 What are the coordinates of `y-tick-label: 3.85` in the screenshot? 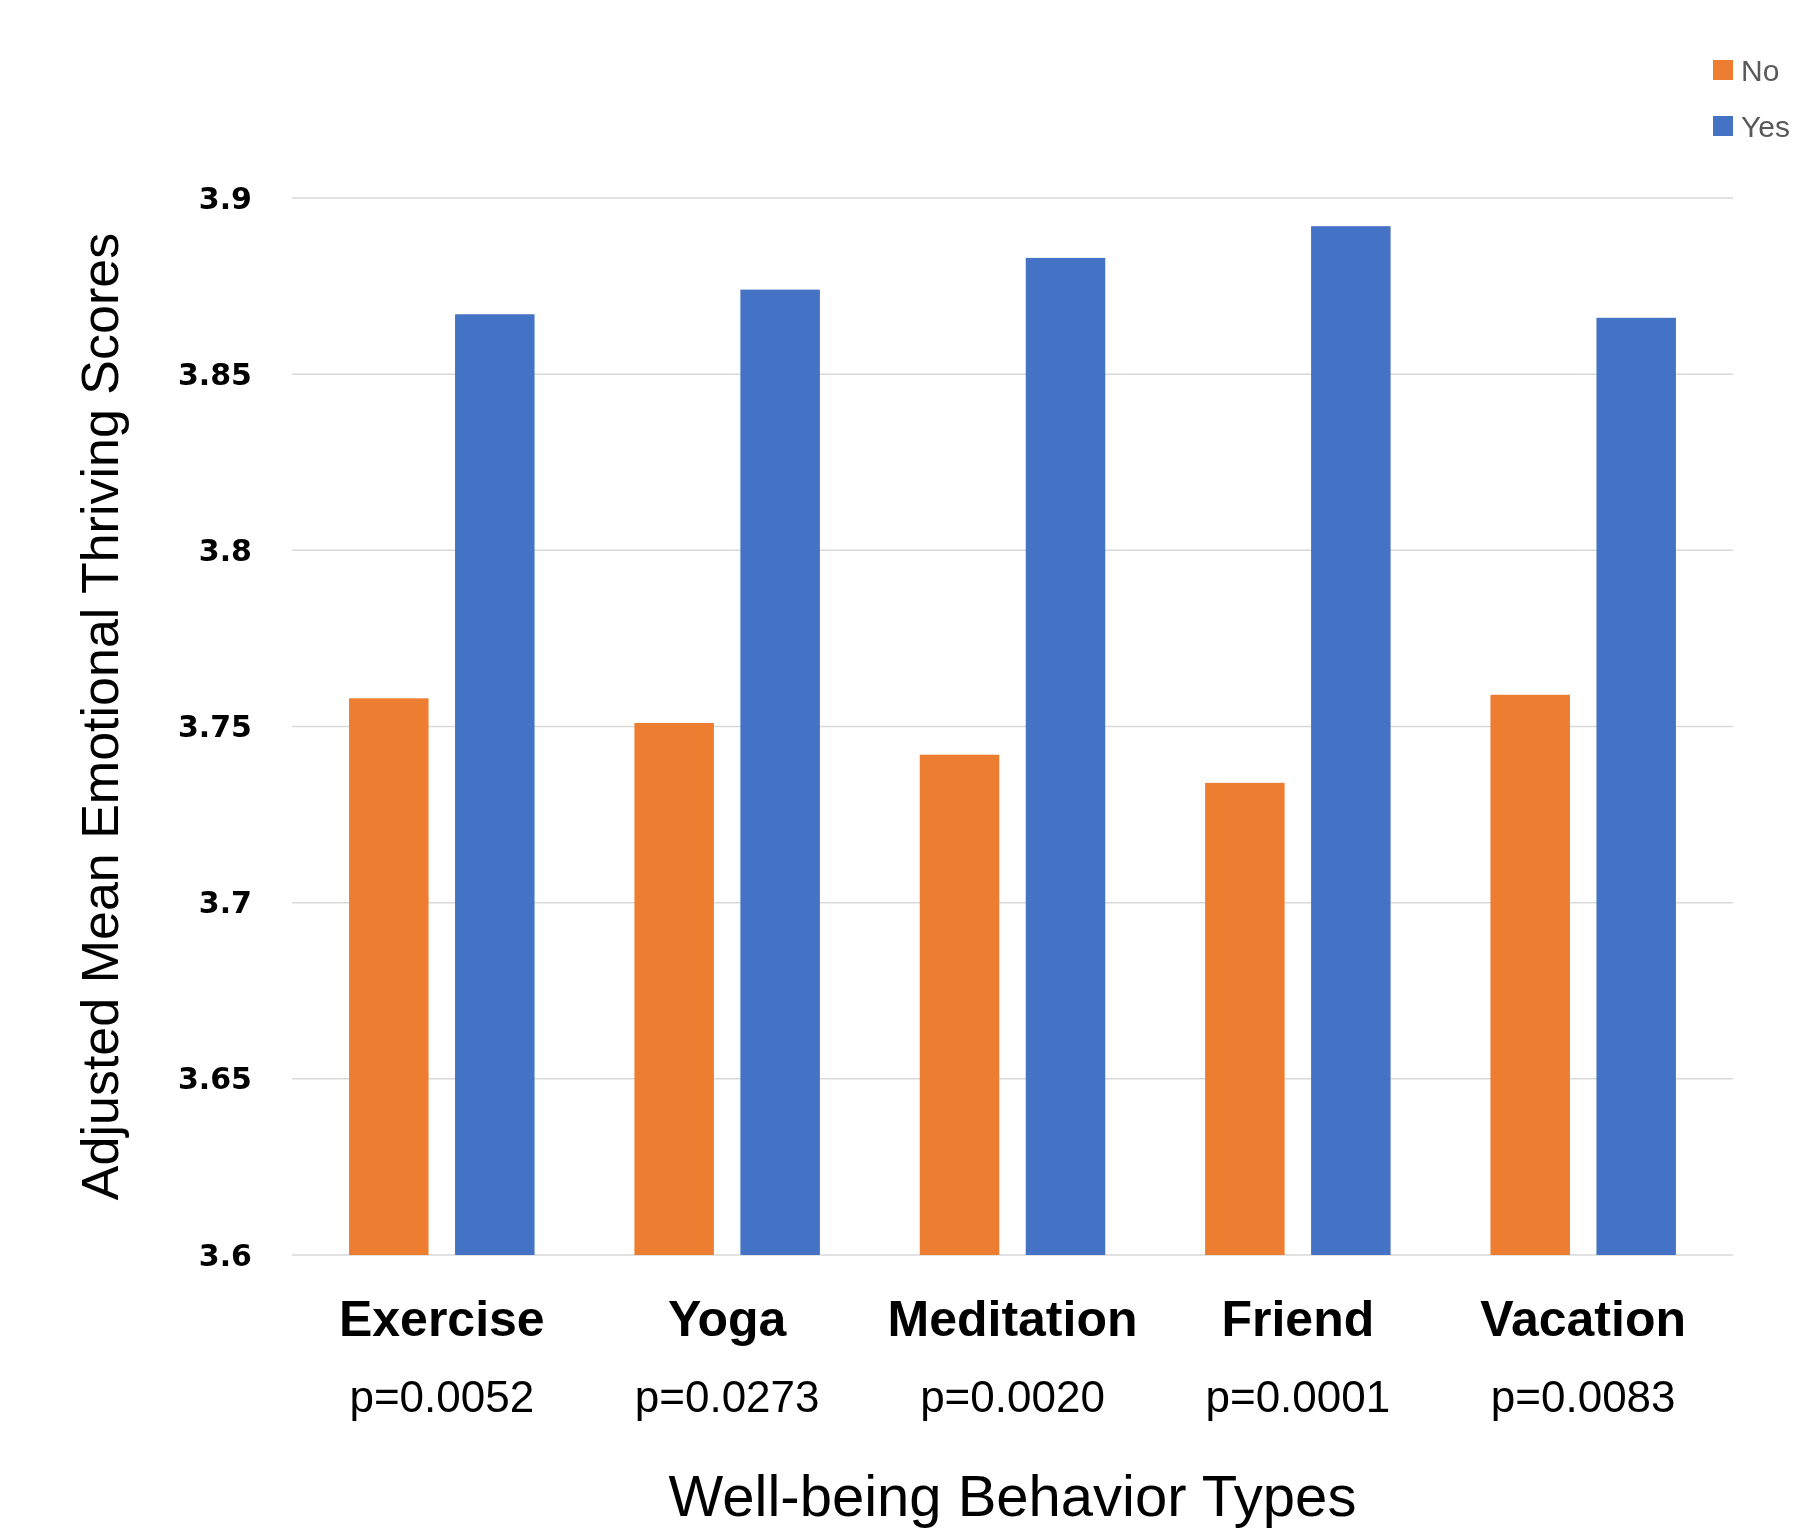 It's located at (214, 374).